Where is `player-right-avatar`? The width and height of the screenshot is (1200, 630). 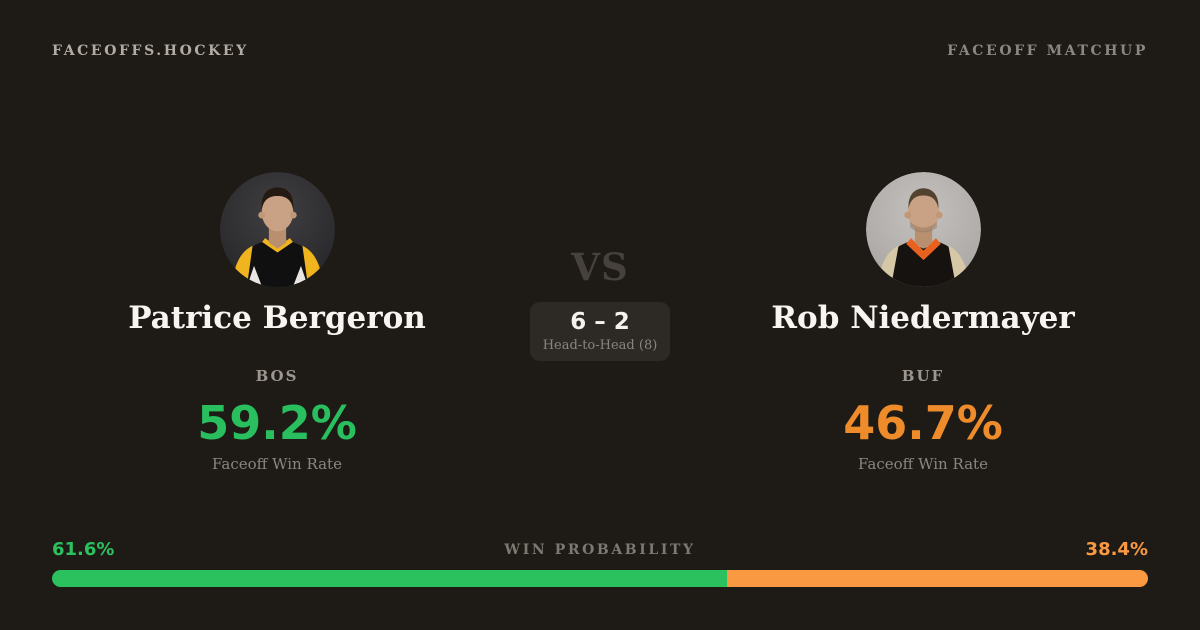
player-right-avatar is located at coordinates (923, 229).